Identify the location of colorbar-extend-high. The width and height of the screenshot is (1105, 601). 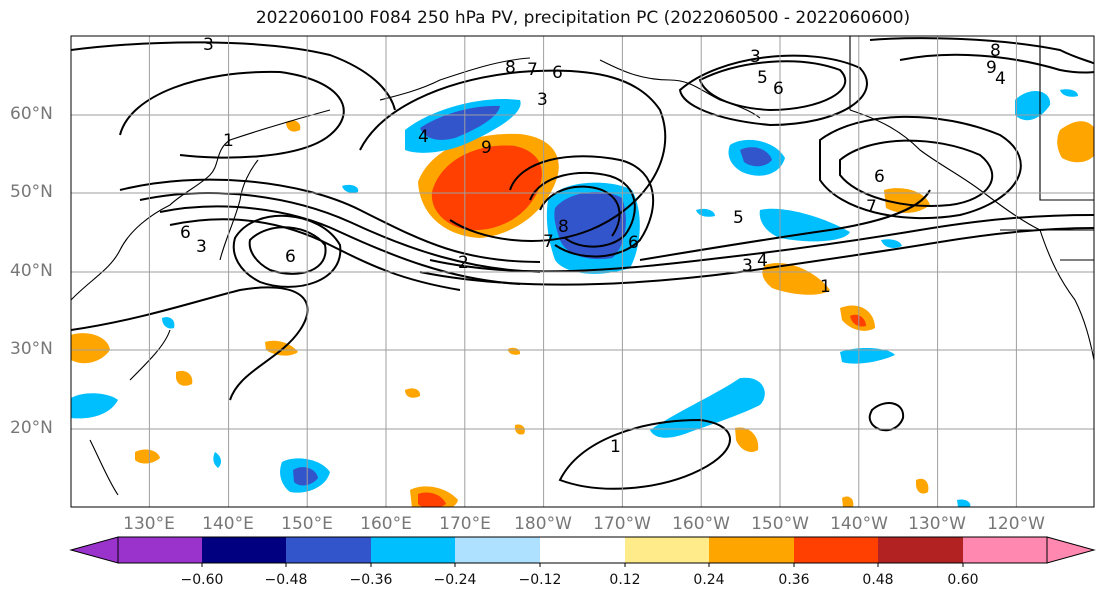
(1071, 550).